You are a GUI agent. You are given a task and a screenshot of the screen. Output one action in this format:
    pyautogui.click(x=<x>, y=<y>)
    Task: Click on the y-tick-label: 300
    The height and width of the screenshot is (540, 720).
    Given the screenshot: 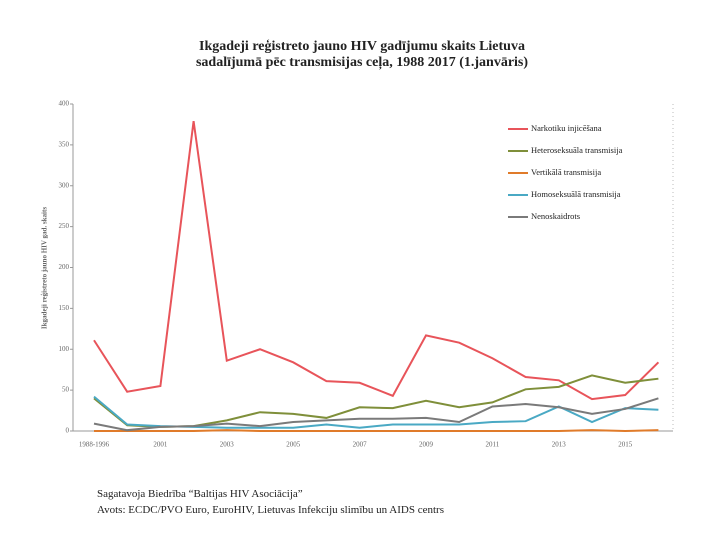 What is the action you would take?
    pyautogui.click(x=64, y=185)
    